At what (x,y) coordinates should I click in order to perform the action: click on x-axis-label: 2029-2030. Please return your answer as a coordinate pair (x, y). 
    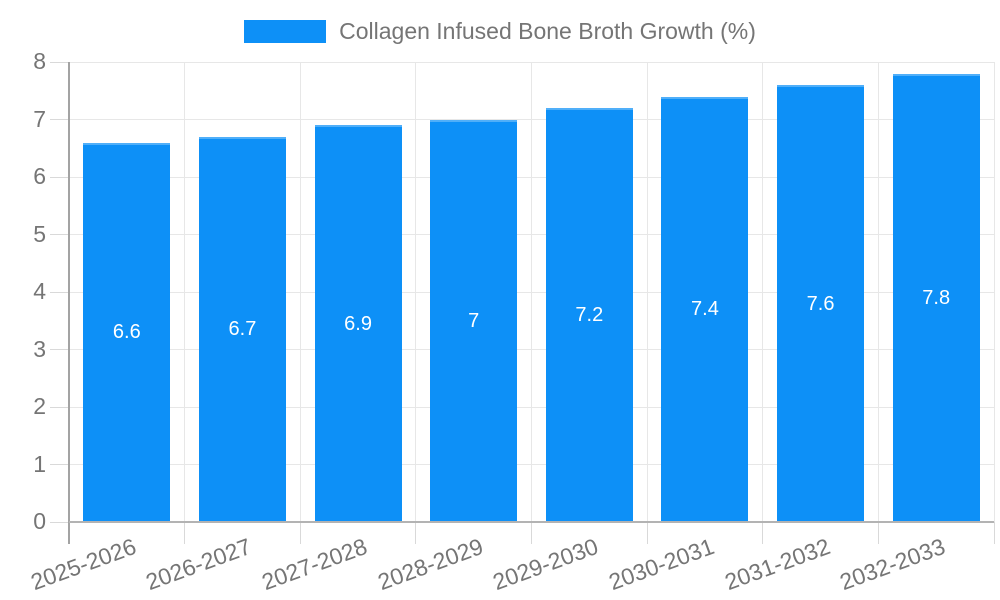
    Looking at the image, I should click on (545, 564).